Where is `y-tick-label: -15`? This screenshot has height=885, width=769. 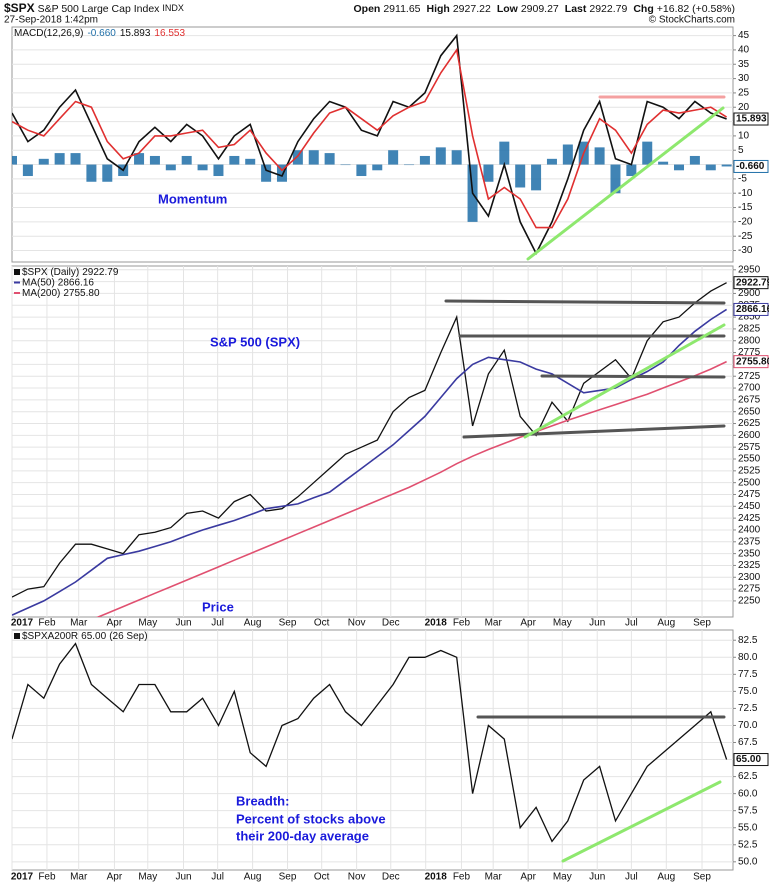
y-tick-label: -15 is located at coordinates (745, 207).